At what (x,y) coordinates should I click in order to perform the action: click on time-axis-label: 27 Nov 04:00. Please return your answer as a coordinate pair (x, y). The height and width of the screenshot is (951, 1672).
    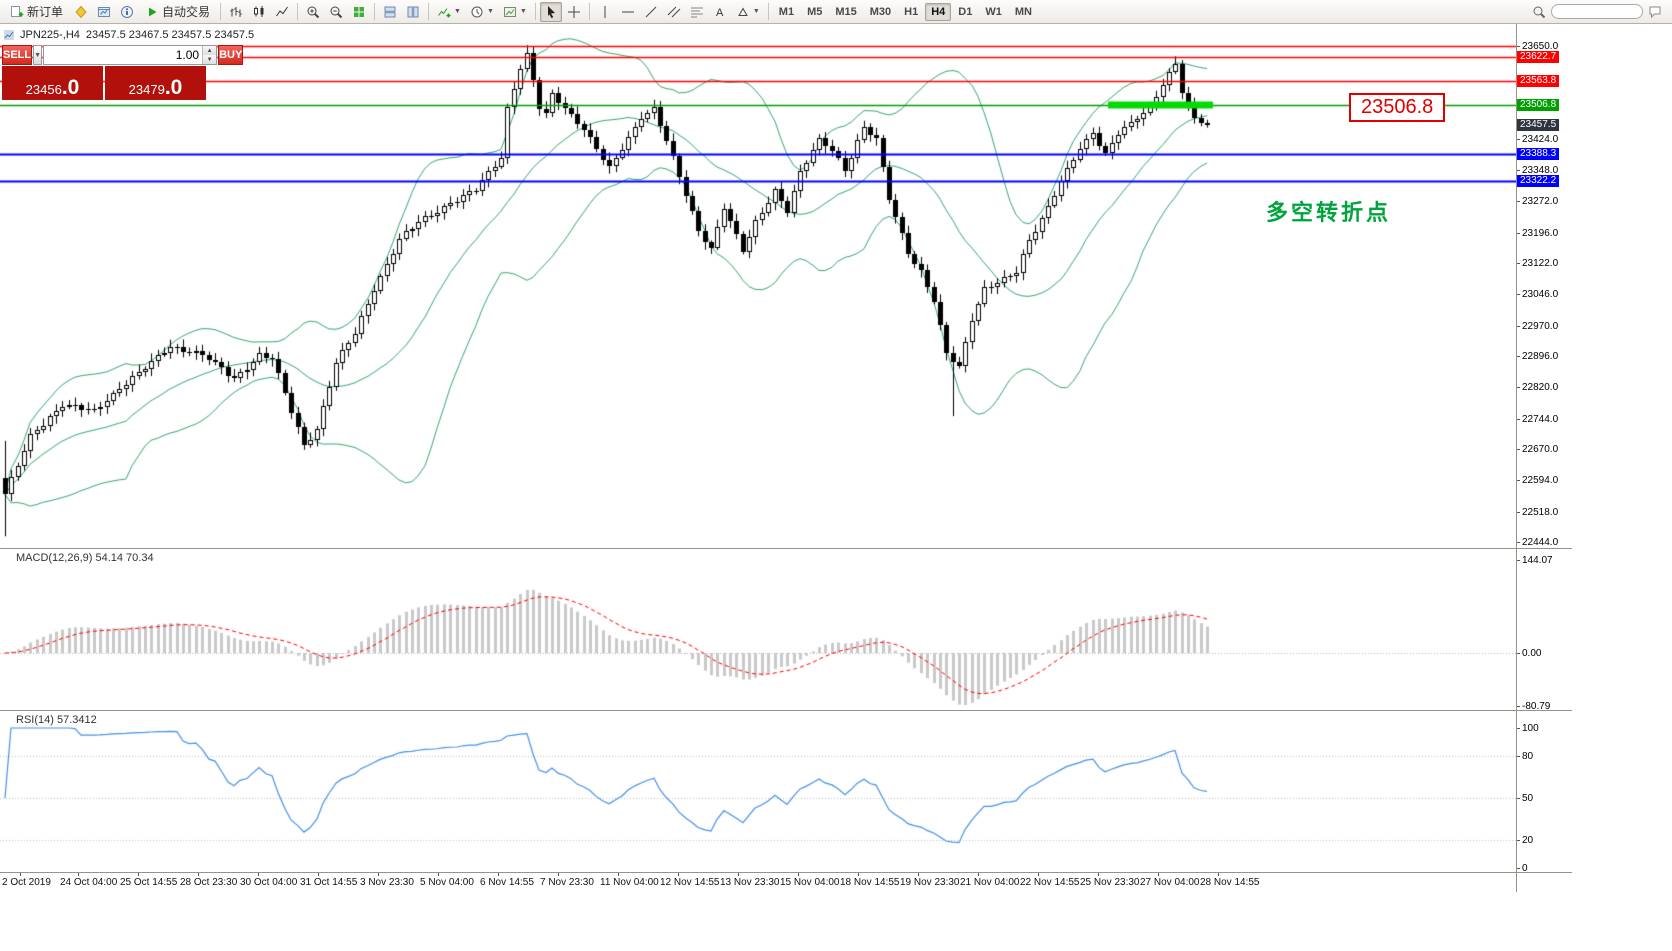
    Looking at the image, I should click on (1170, 882).